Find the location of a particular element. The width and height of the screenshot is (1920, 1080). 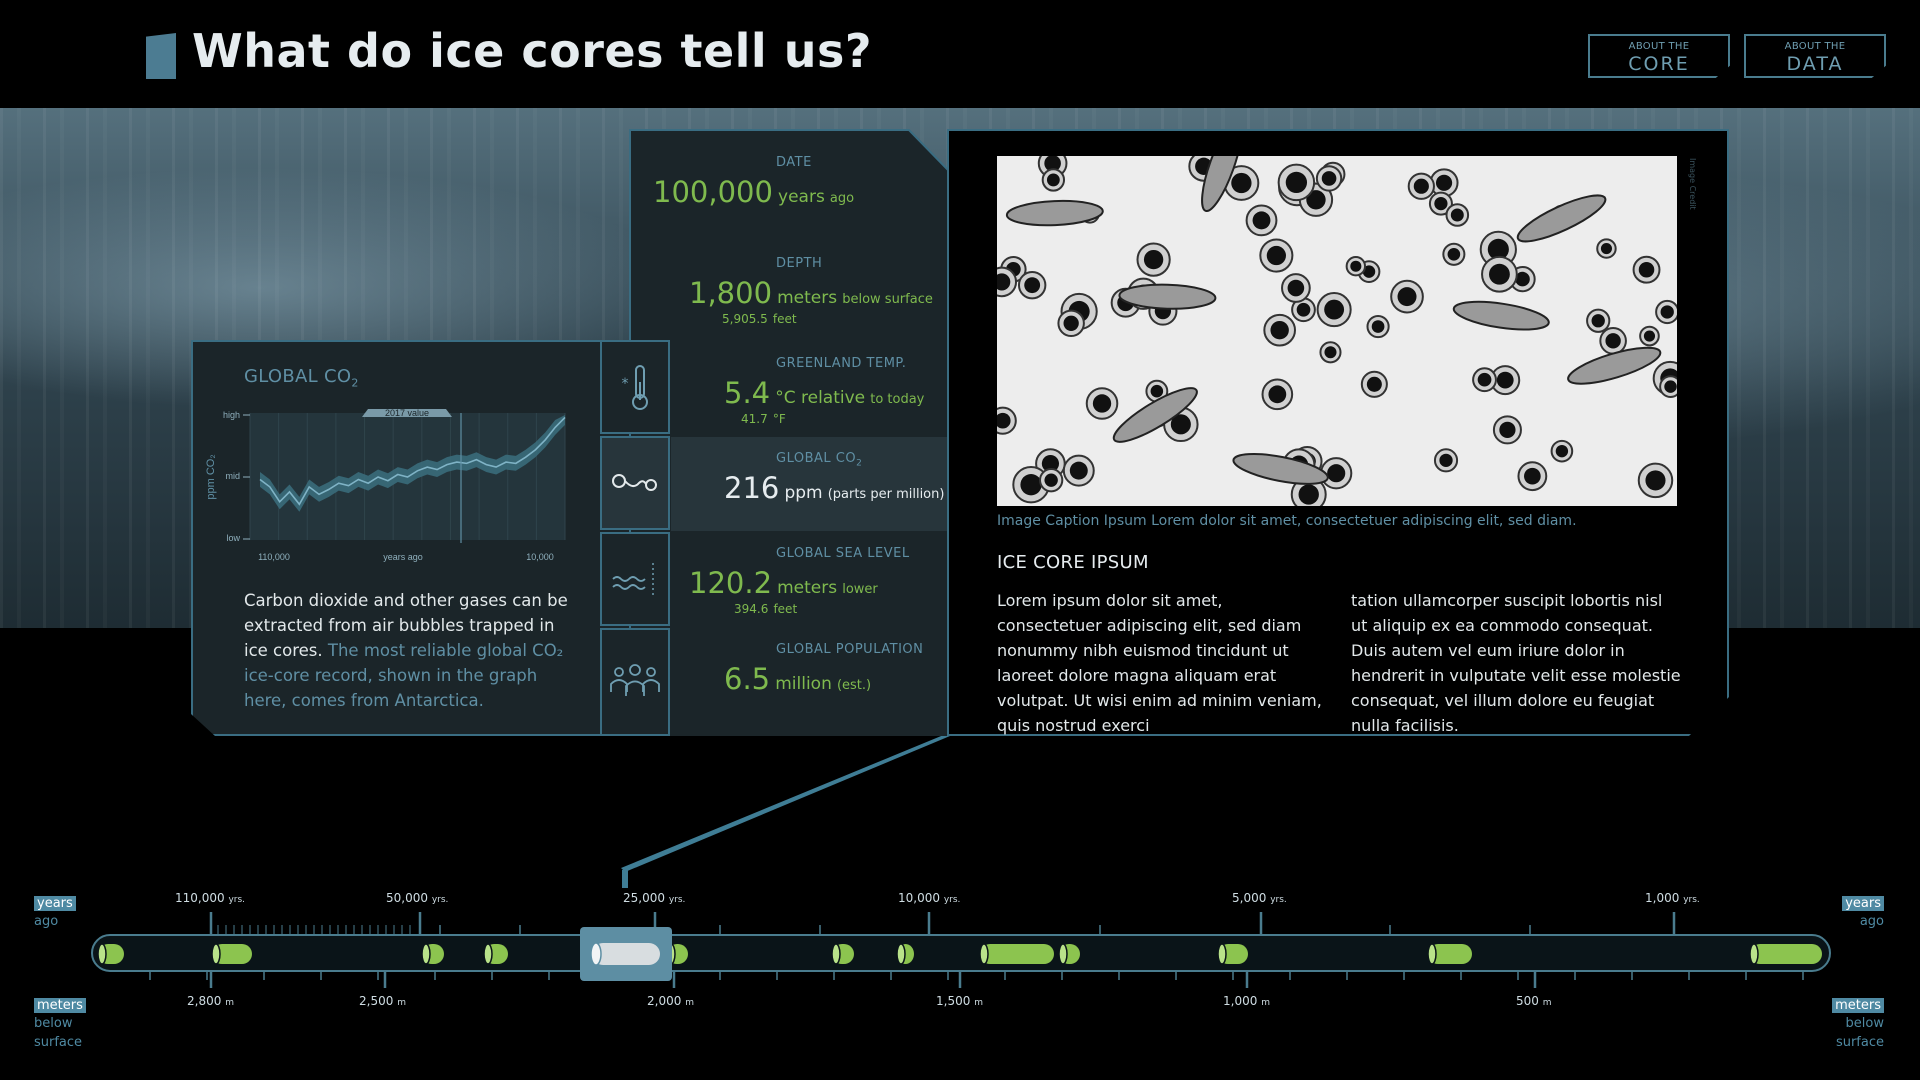

about-data-button: ABOUT THE DATA is located at coordinates (1815, 56).